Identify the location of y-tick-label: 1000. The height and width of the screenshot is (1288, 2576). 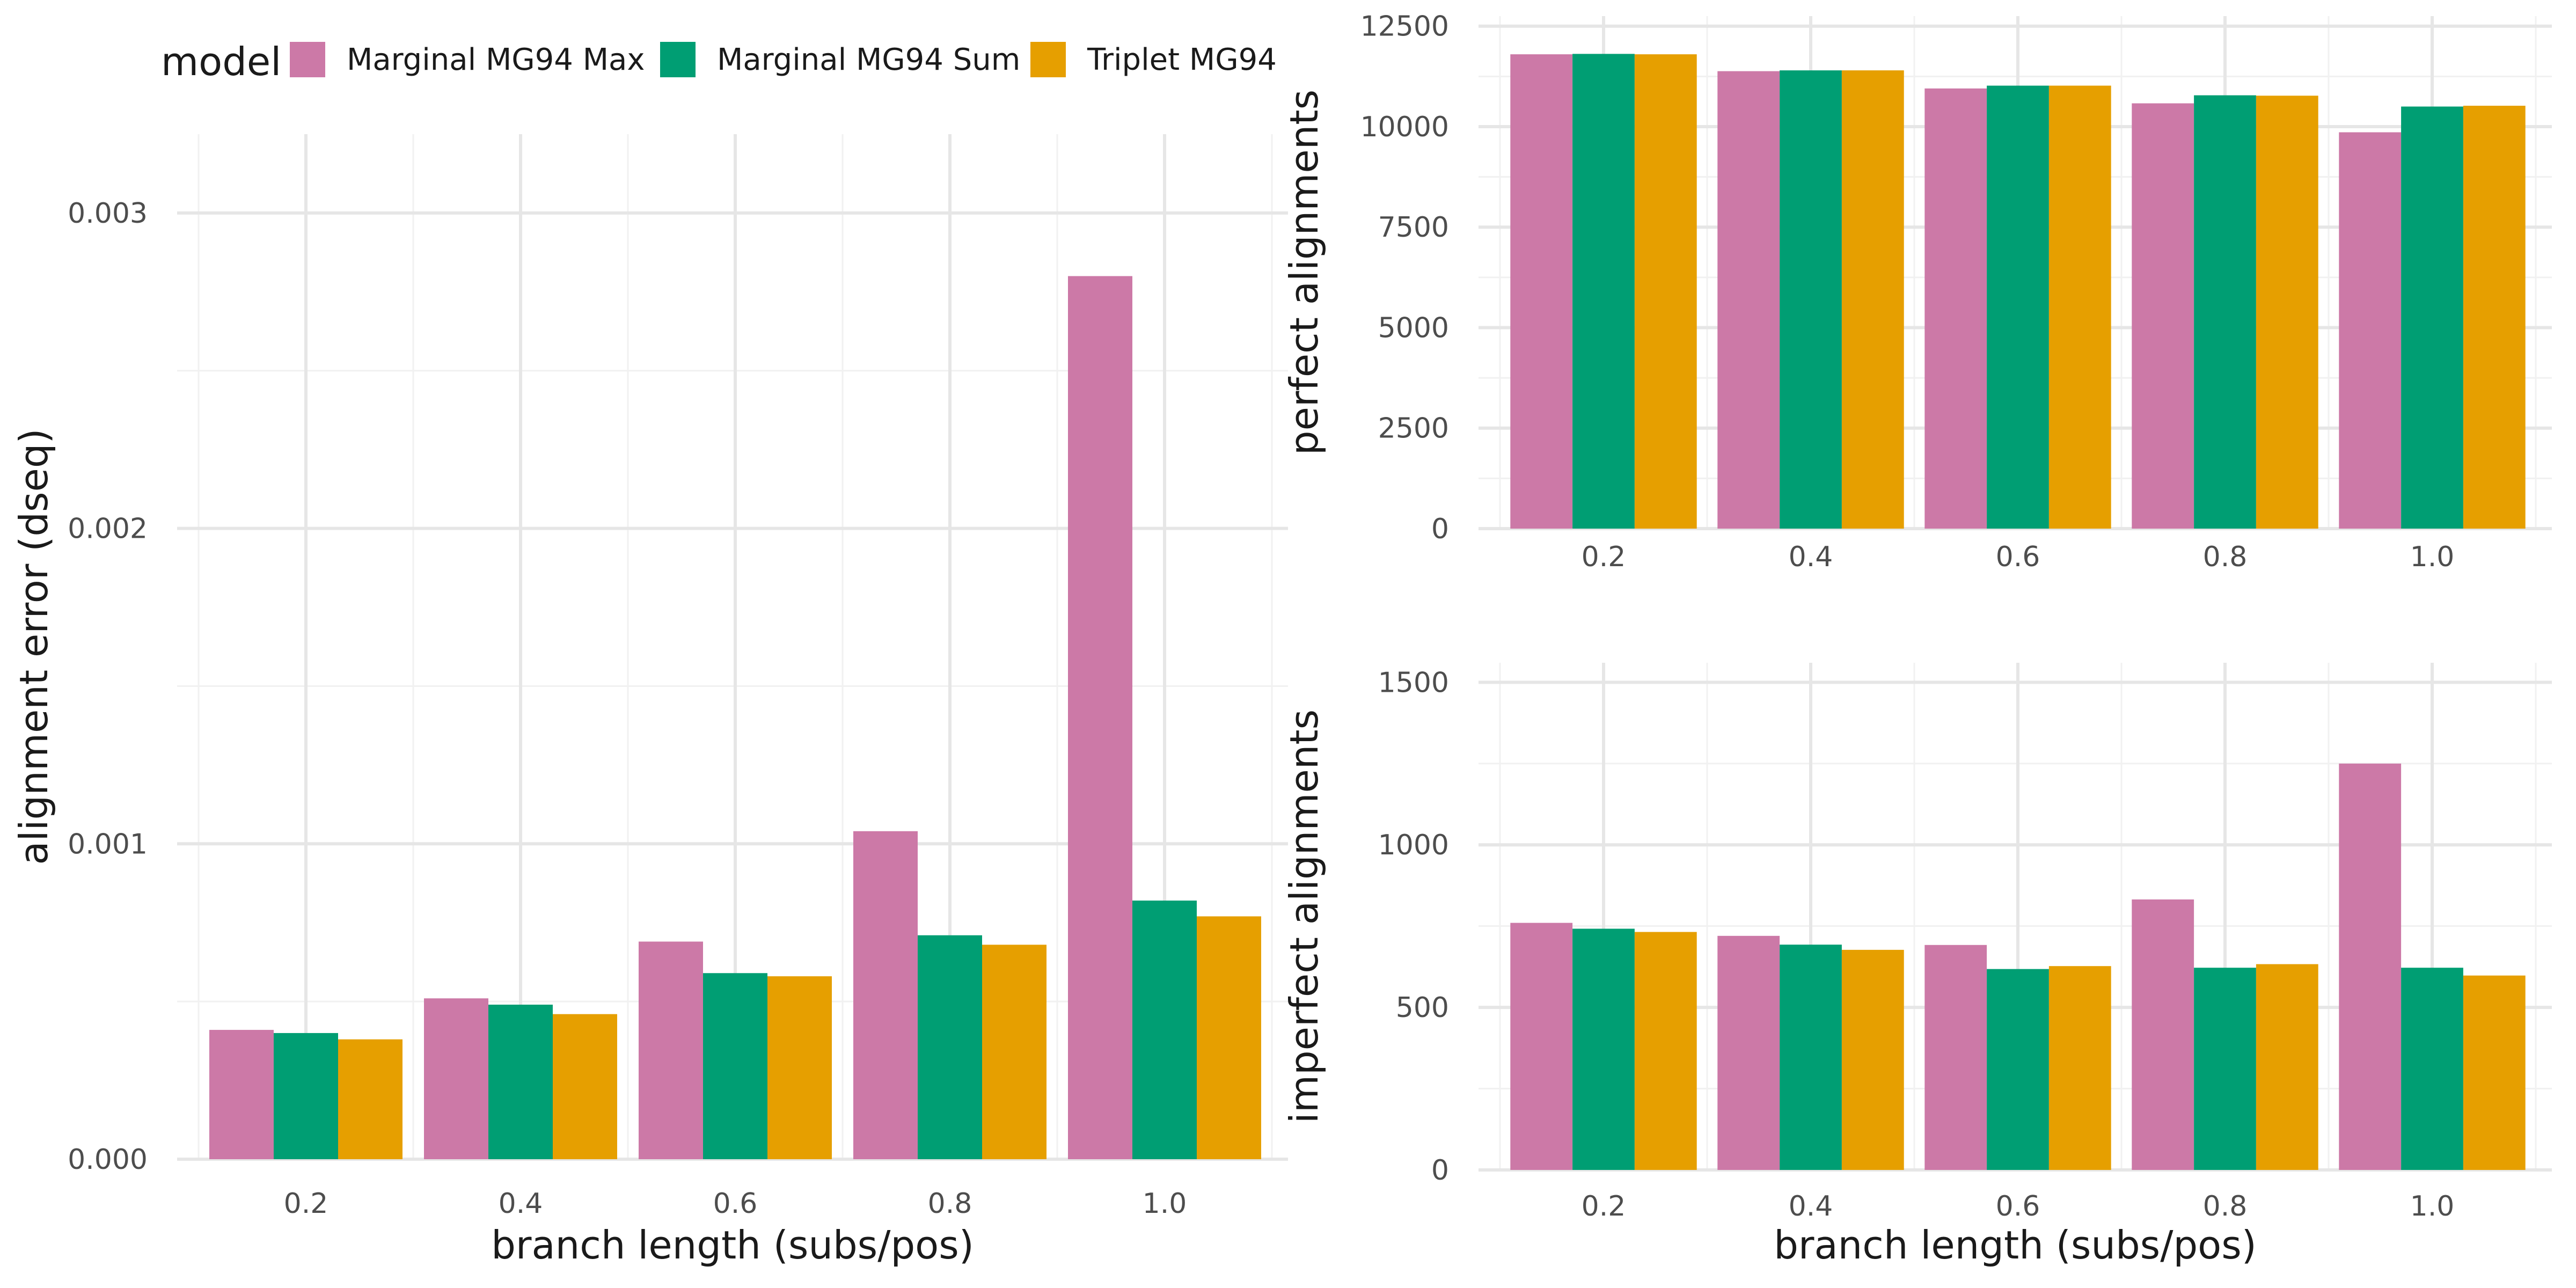
(1413, 845).